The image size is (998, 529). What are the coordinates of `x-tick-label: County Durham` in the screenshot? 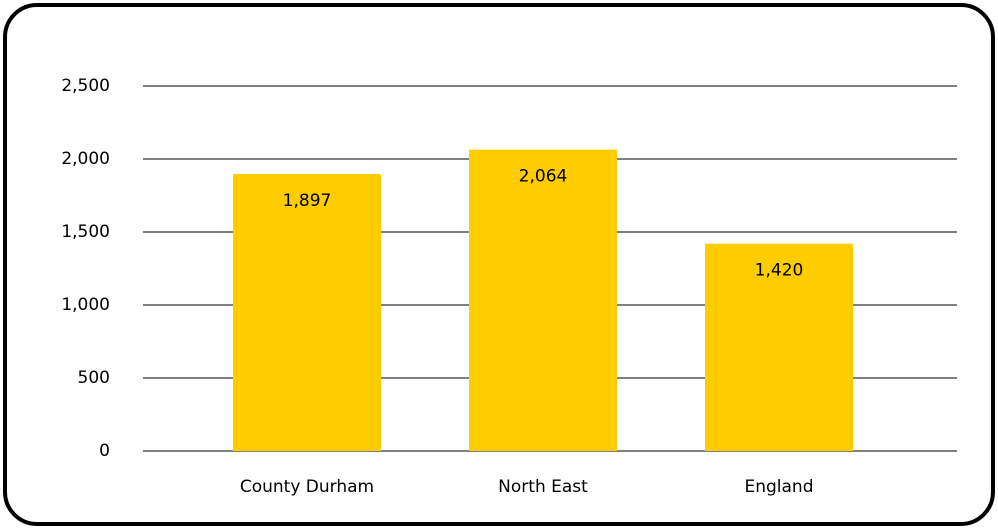 It's located at (307, 487).